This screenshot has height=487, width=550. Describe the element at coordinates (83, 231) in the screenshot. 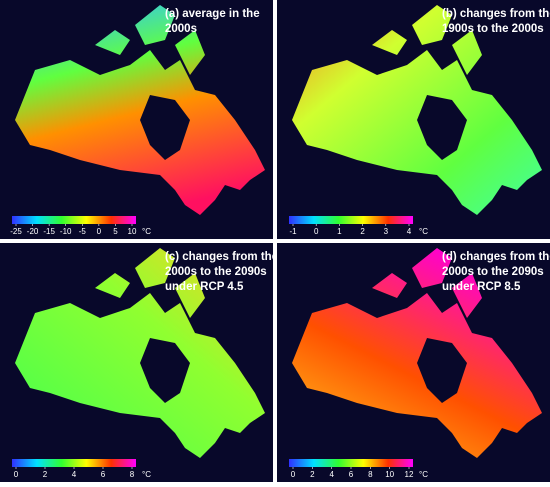

I see `colorbar-tick-label: -5` at that location.